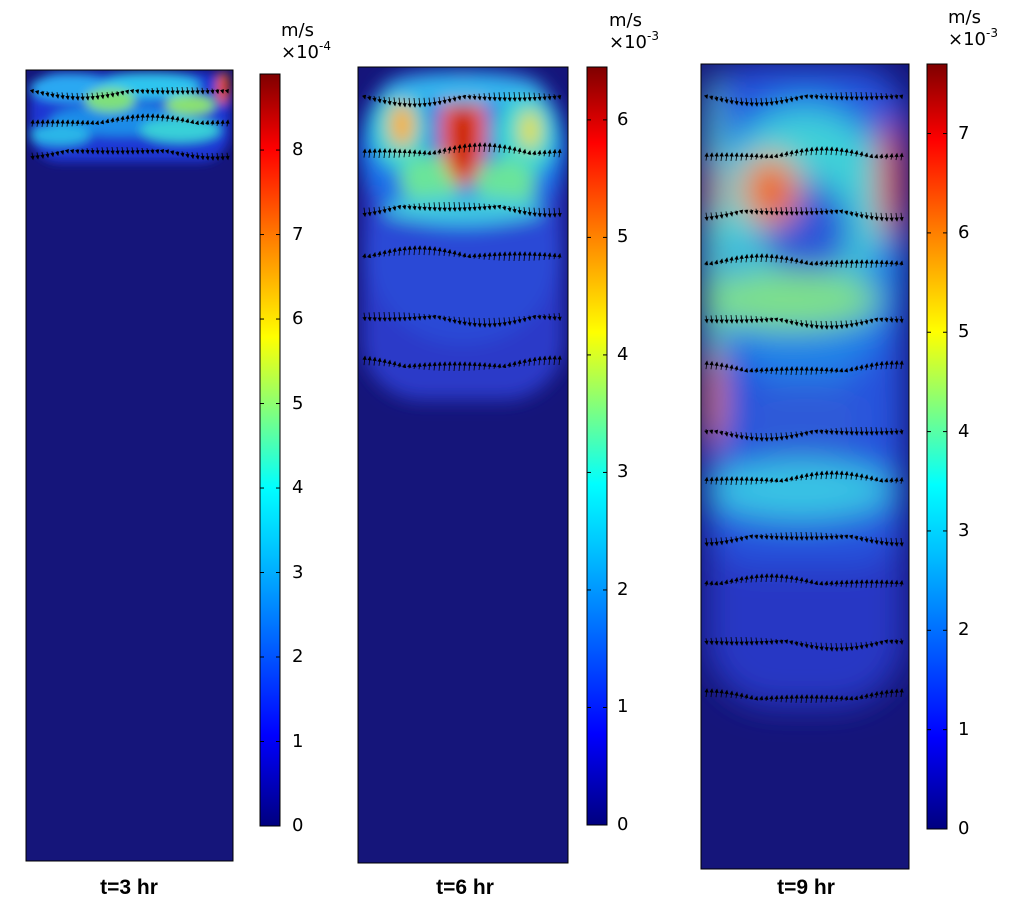 The width and height of the screenshot is (1029, 907). What do you see at coordinates (462, 231) in the screenshot?
I see `arrows-t6` at bounding box center [462, 231].